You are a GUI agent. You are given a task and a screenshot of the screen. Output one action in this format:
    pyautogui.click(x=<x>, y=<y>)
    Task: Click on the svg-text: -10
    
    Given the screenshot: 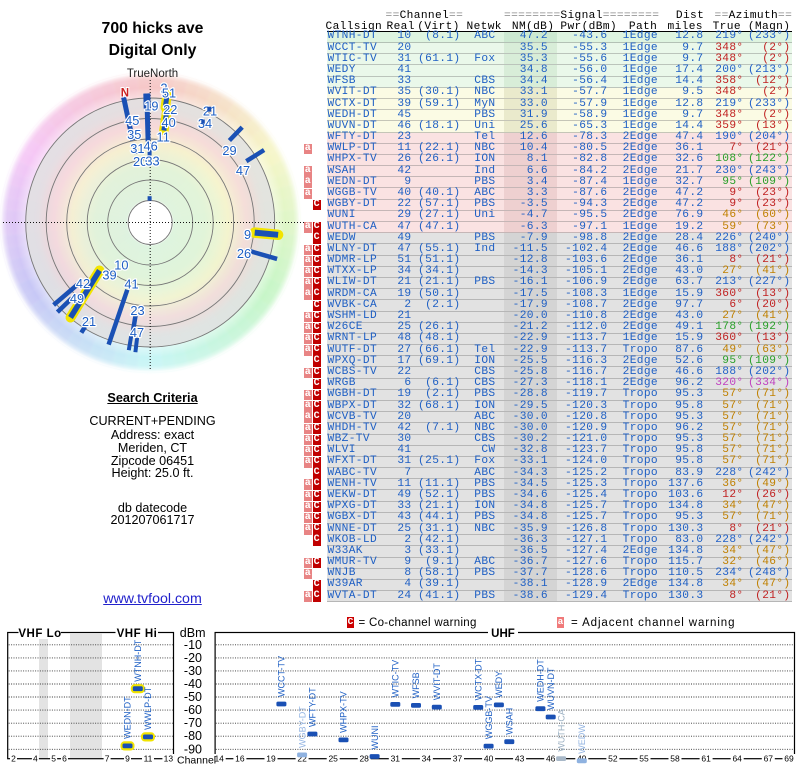 What is the action you would take?
    pyautogui.click(x=193, y=645)
    